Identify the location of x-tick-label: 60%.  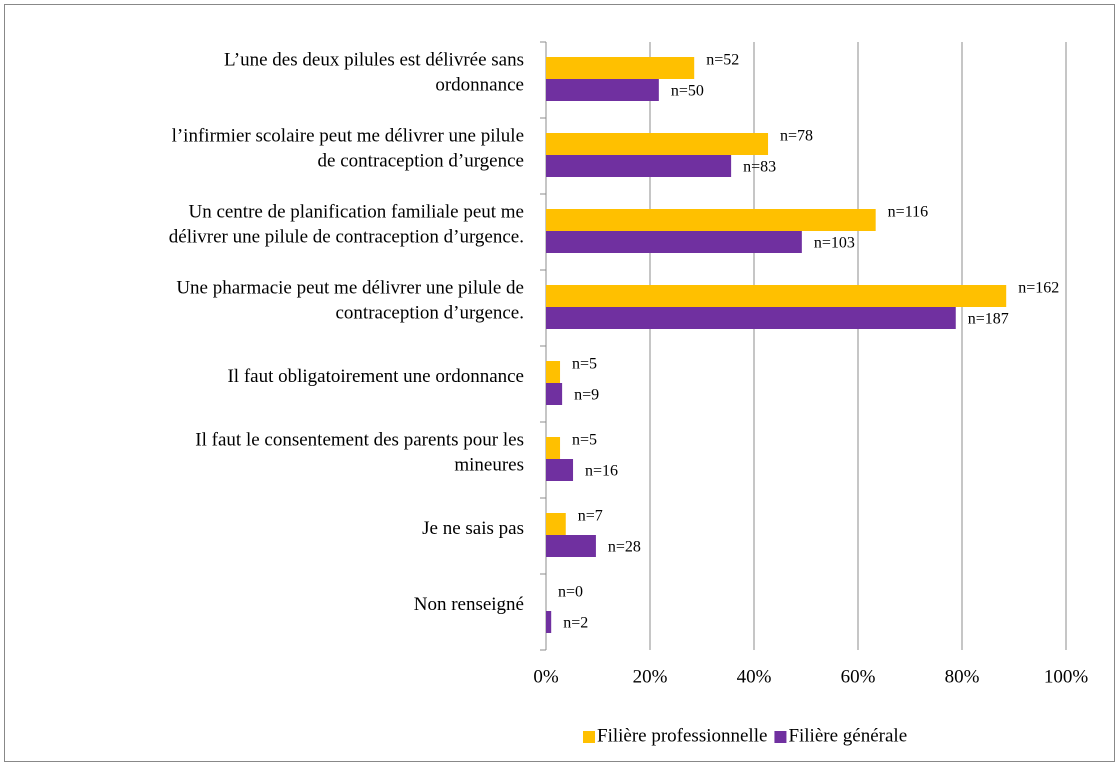
(858, 676).